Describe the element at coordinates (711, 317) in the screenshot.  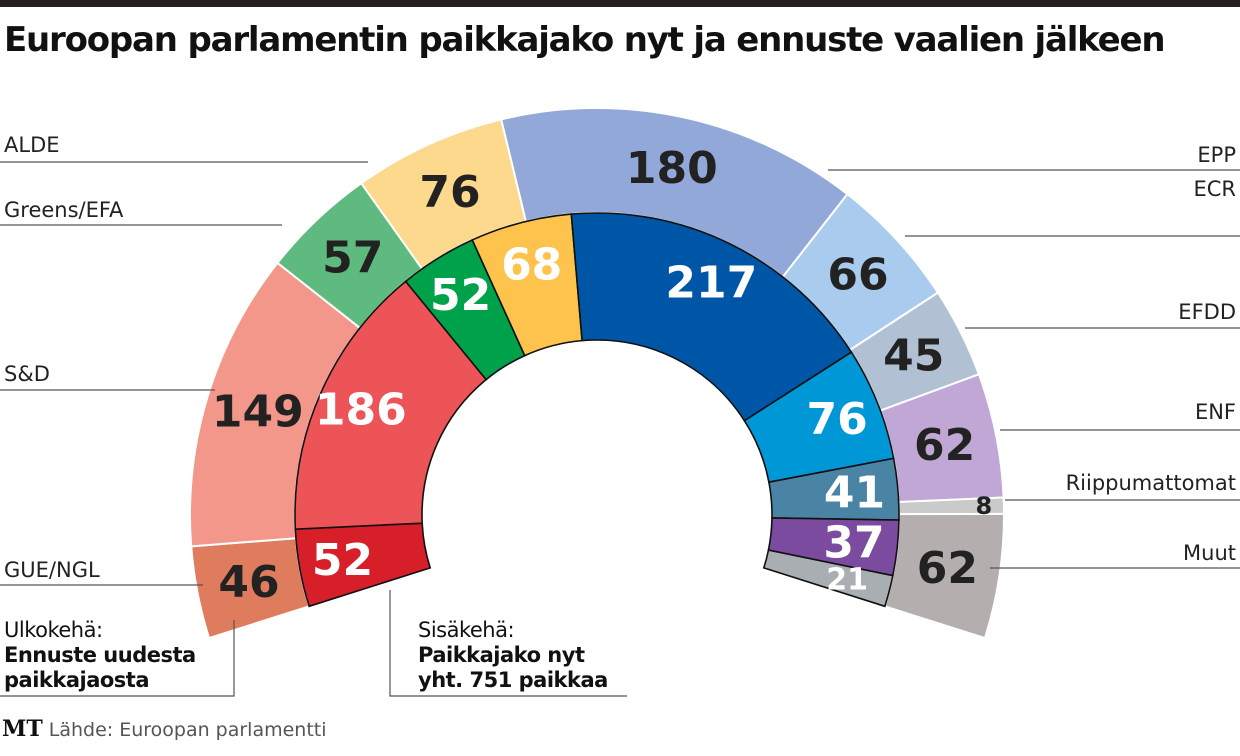
I see `inner-slice-epp` at that location.